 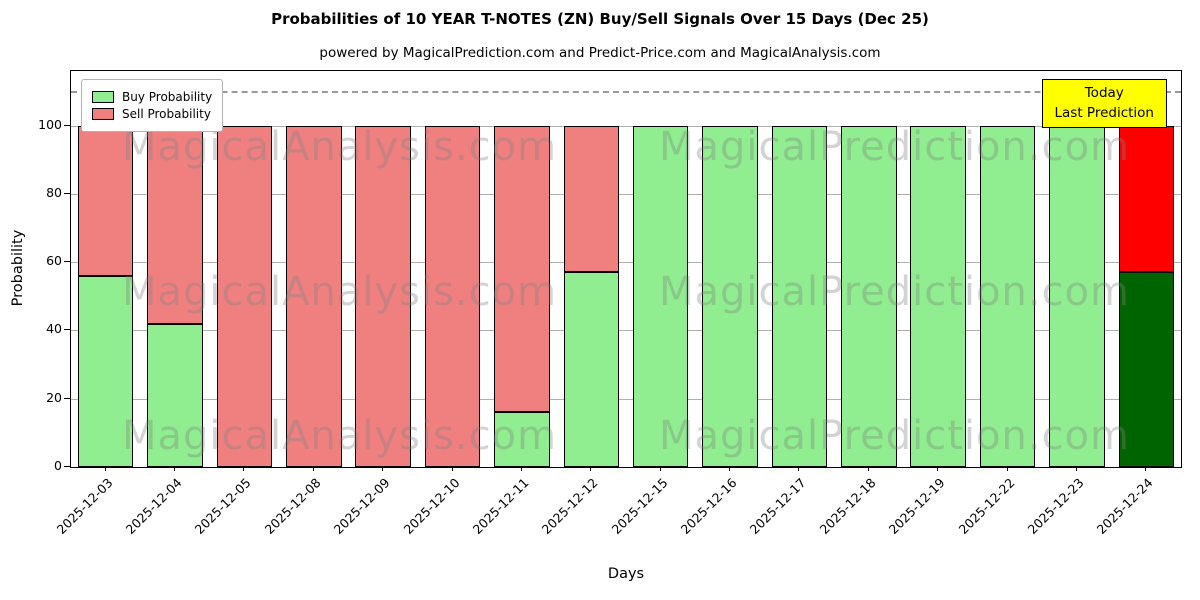 I want to click on legend-label-sell: Sell Probability, so click(x=166, y=114).